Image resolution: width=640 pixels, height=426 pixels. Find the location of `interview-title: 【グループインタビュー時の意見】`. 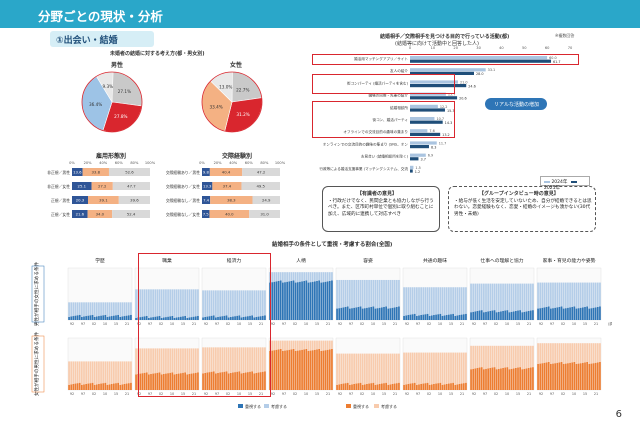

interview-title: 【グループインタビュー時の意見】 is located at coordinates (519, 194).